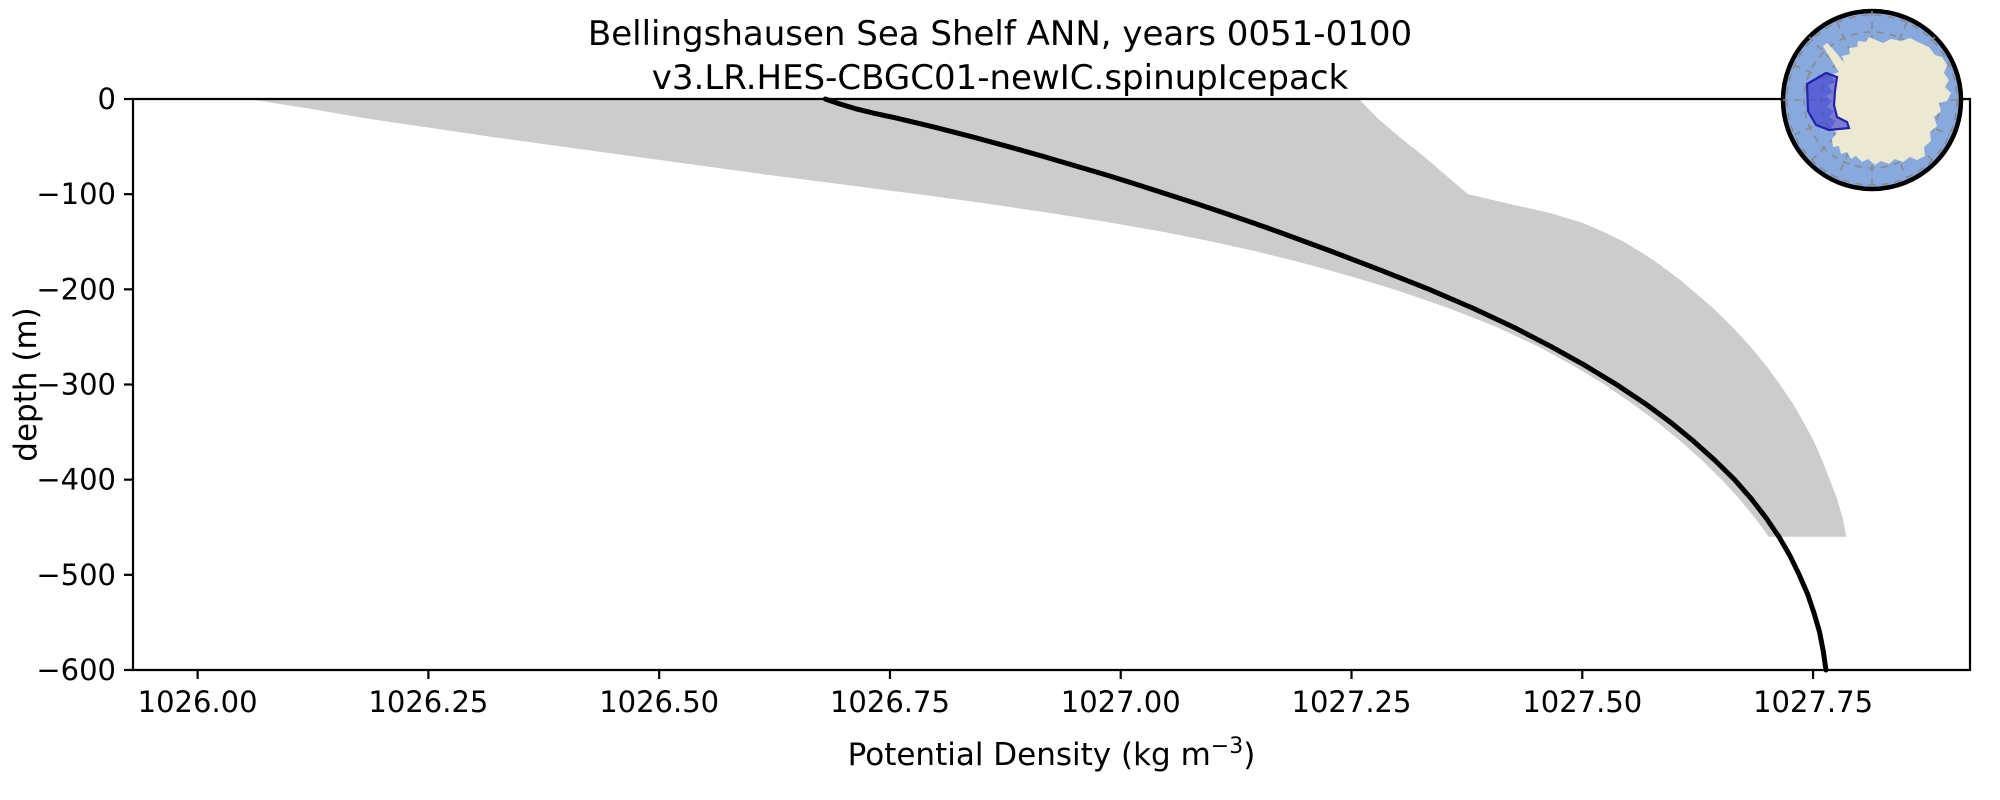 This screenshot has width=2000, height=800. I want to click on y-tick-label: −400, so click(76, 480).